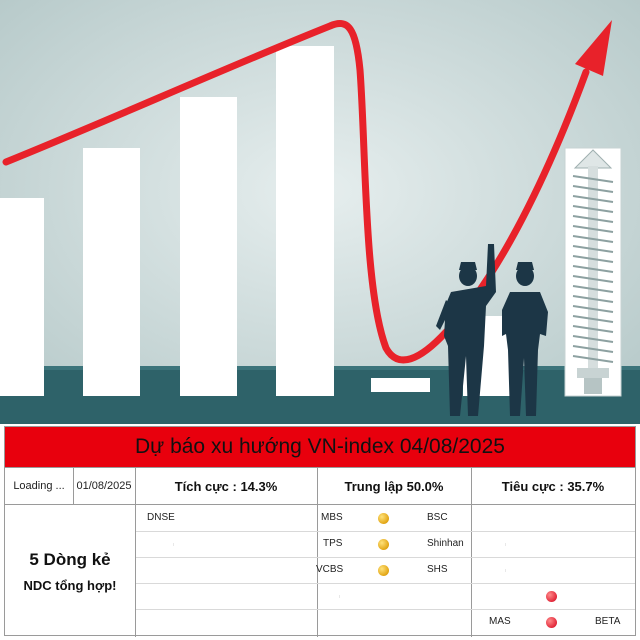  What do you see at coordinates (593, 272) in the screenshot?
I see `spring-icon` at bounding box center [593, 272].